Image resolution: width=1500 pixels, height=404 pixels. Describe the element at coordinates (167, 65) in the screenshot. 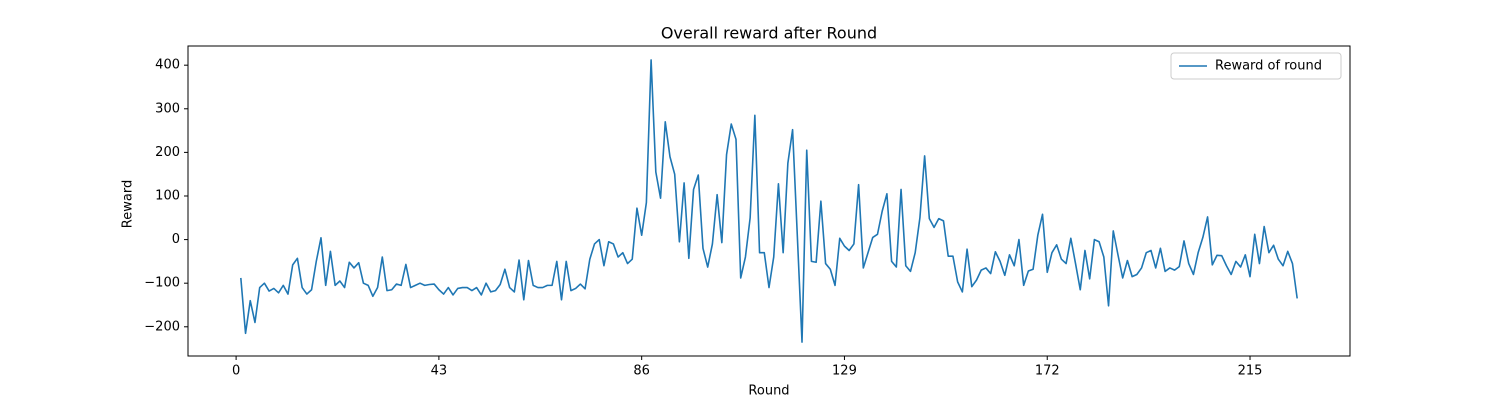

I see `y-tick-label: 400` at that location.